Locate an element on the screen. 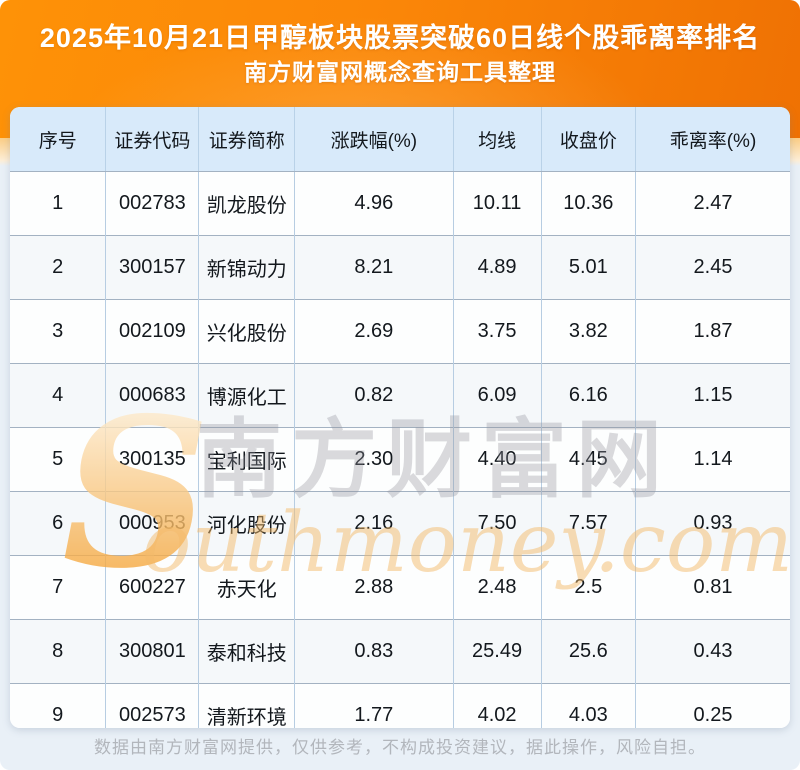  table-cell: 4.02 is located at coordinates (497, 705).